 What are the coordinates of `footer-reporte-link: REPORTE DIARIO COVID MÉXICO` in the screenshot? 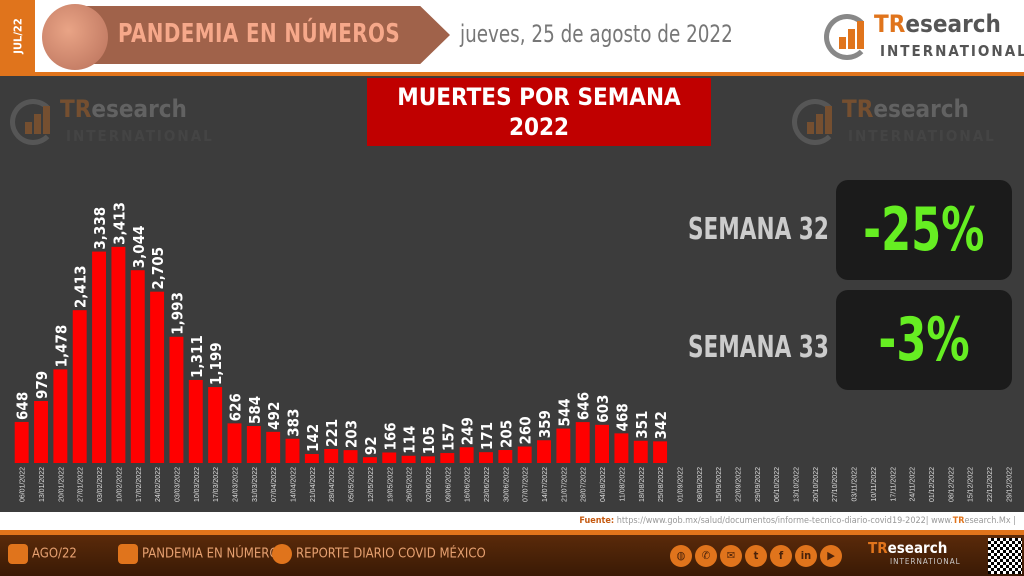 It's located at (379, 554).